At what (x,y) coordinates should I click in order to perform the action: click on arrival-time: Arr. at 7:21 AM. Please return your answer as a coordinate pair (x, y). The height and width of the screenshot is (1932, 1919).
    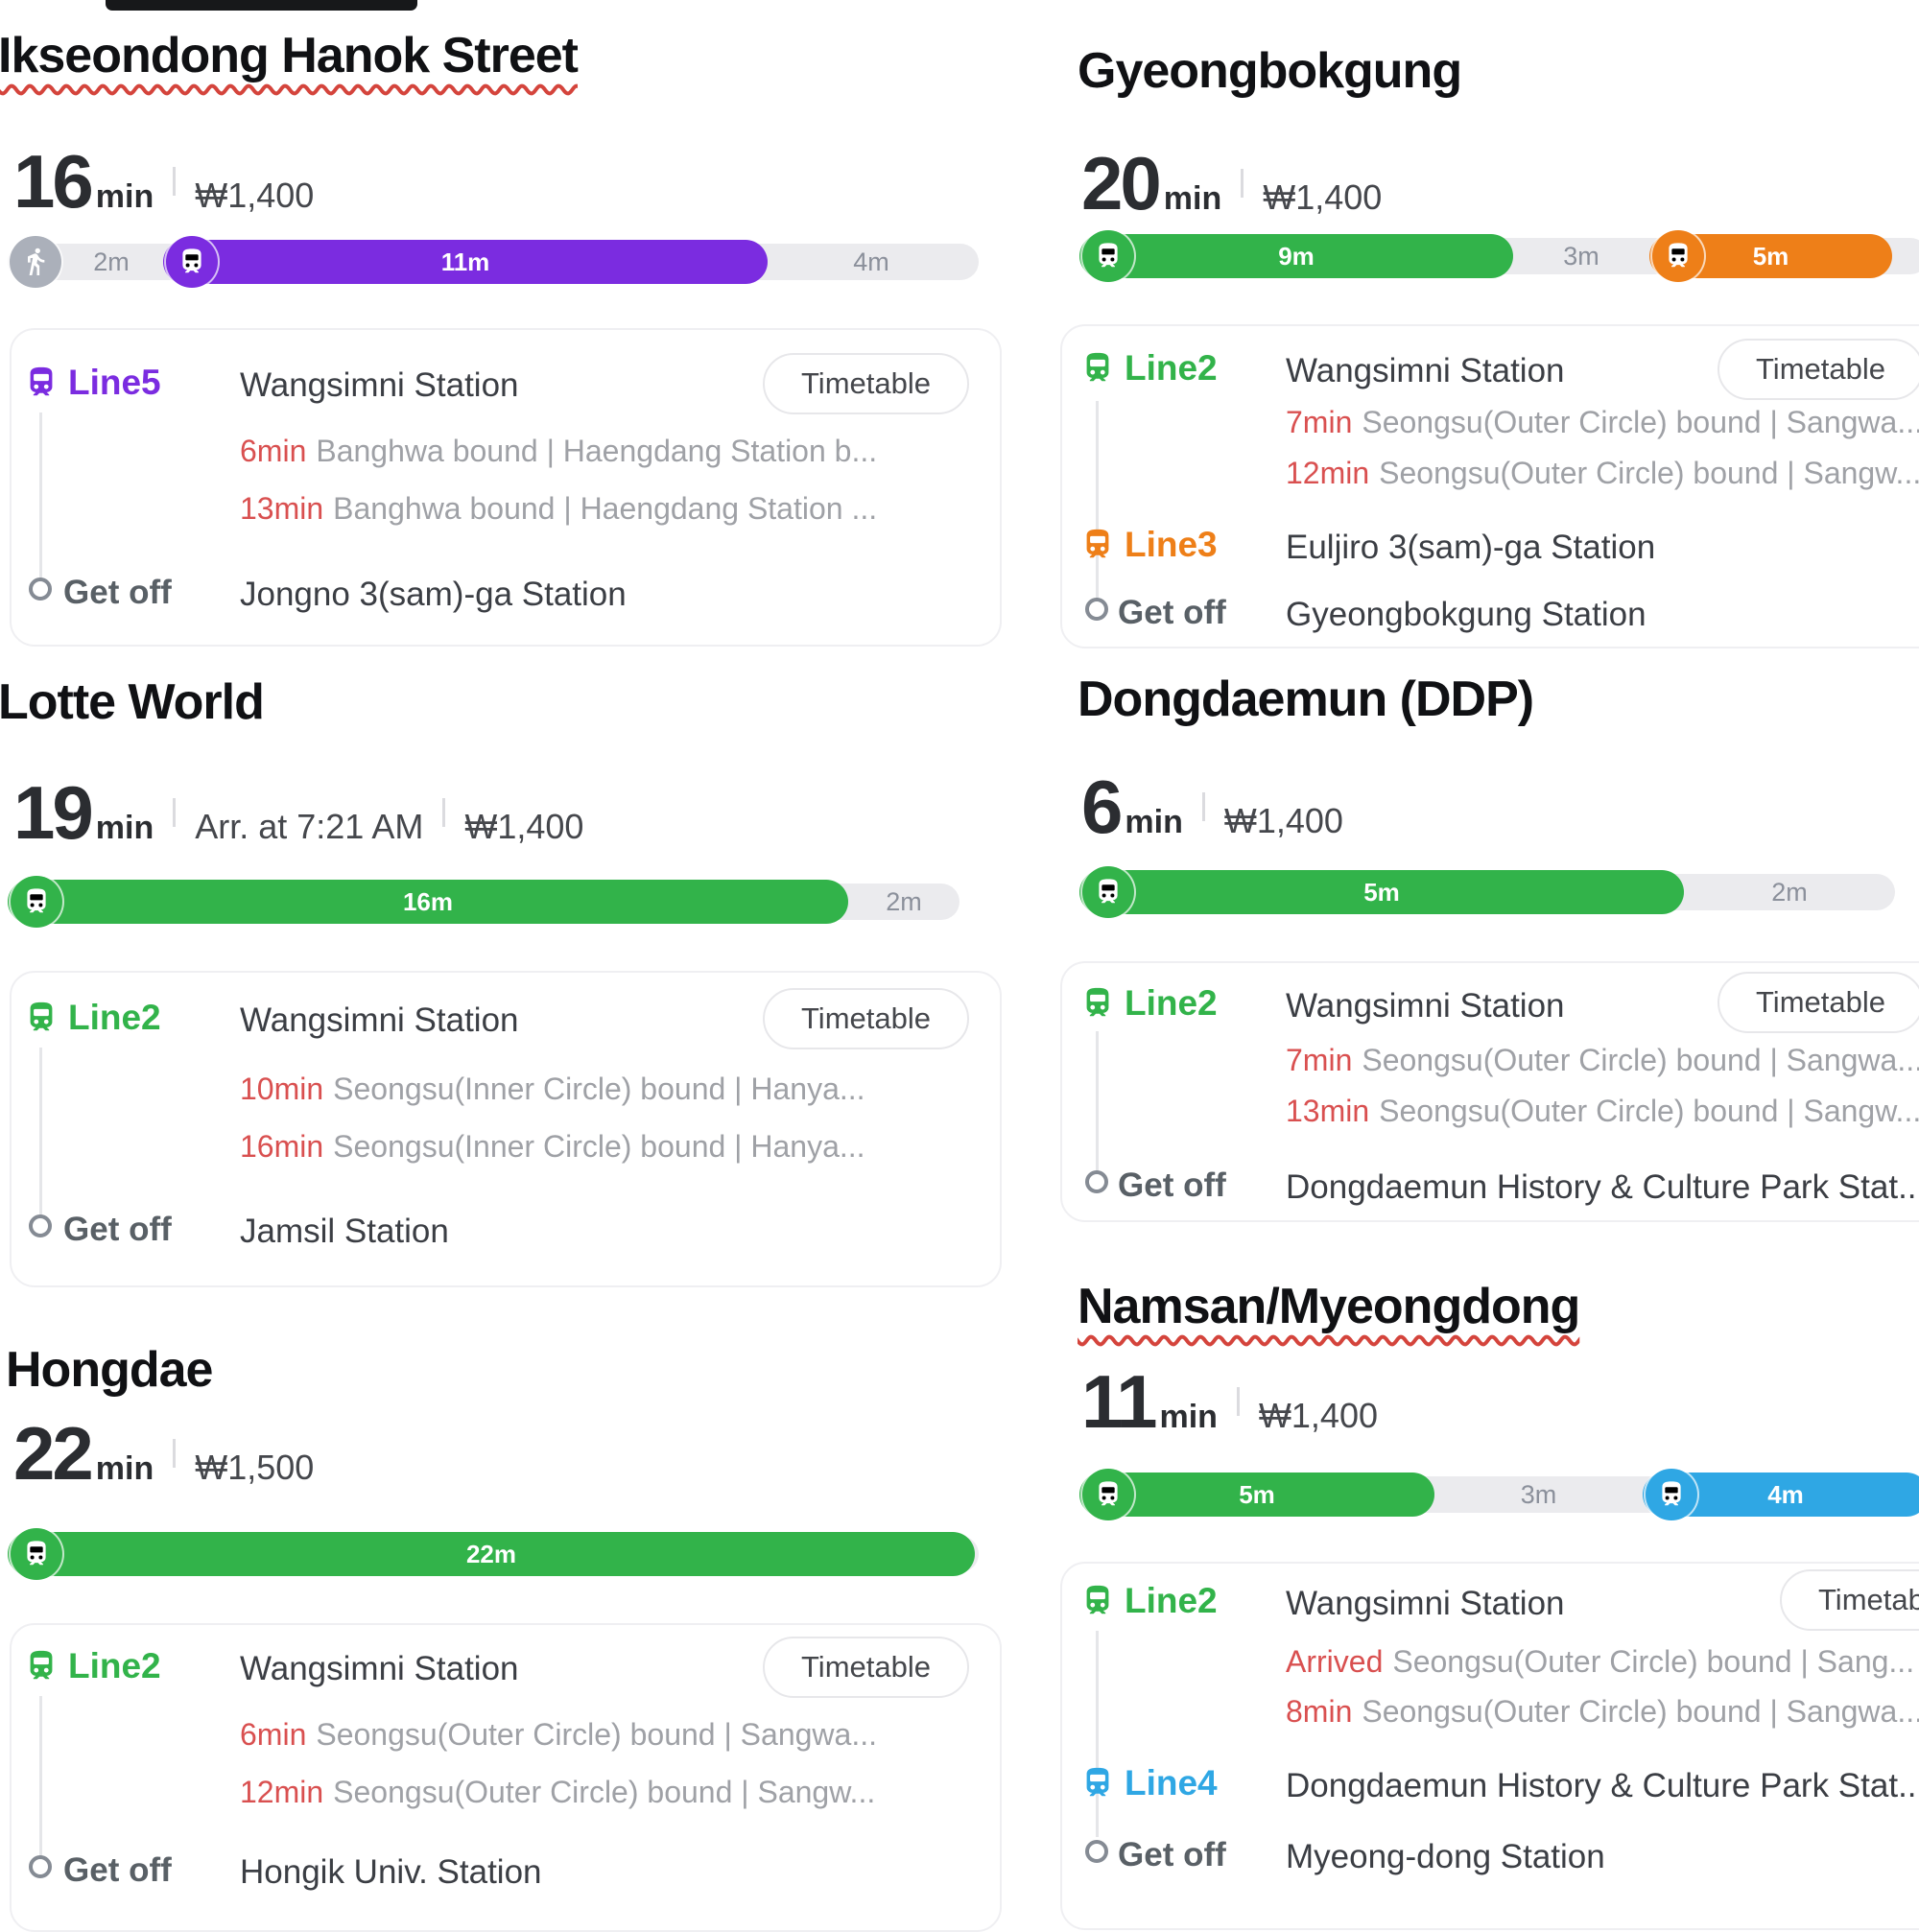
    Looking at the image, I should click on (310, 827).